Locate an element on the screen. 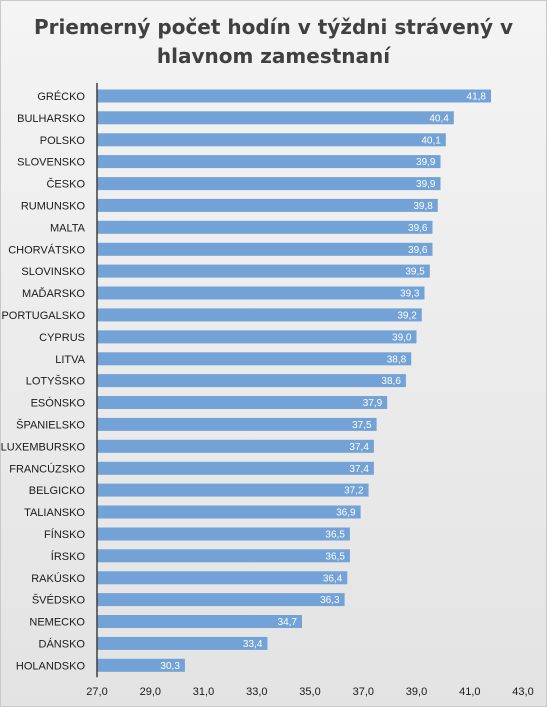 This screenshot has width=547, height=707. category-label: BULHARSKO is located at coordinates (51, 119).